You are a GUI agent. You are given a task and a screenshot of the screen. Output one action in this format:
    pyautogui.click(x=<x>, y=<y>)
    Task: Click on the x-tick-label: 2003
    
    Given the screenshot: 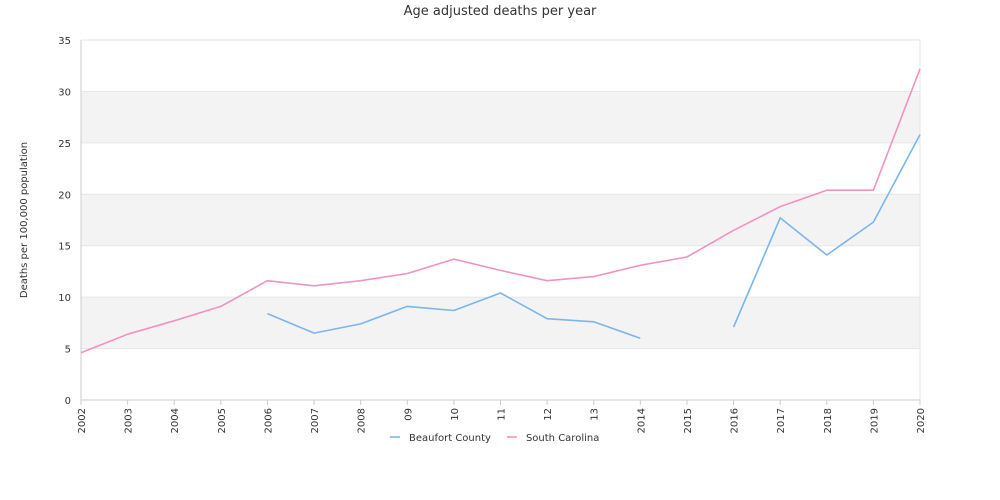 What is the action you would take?
    pyautogui.click(x=129, y=420)
    